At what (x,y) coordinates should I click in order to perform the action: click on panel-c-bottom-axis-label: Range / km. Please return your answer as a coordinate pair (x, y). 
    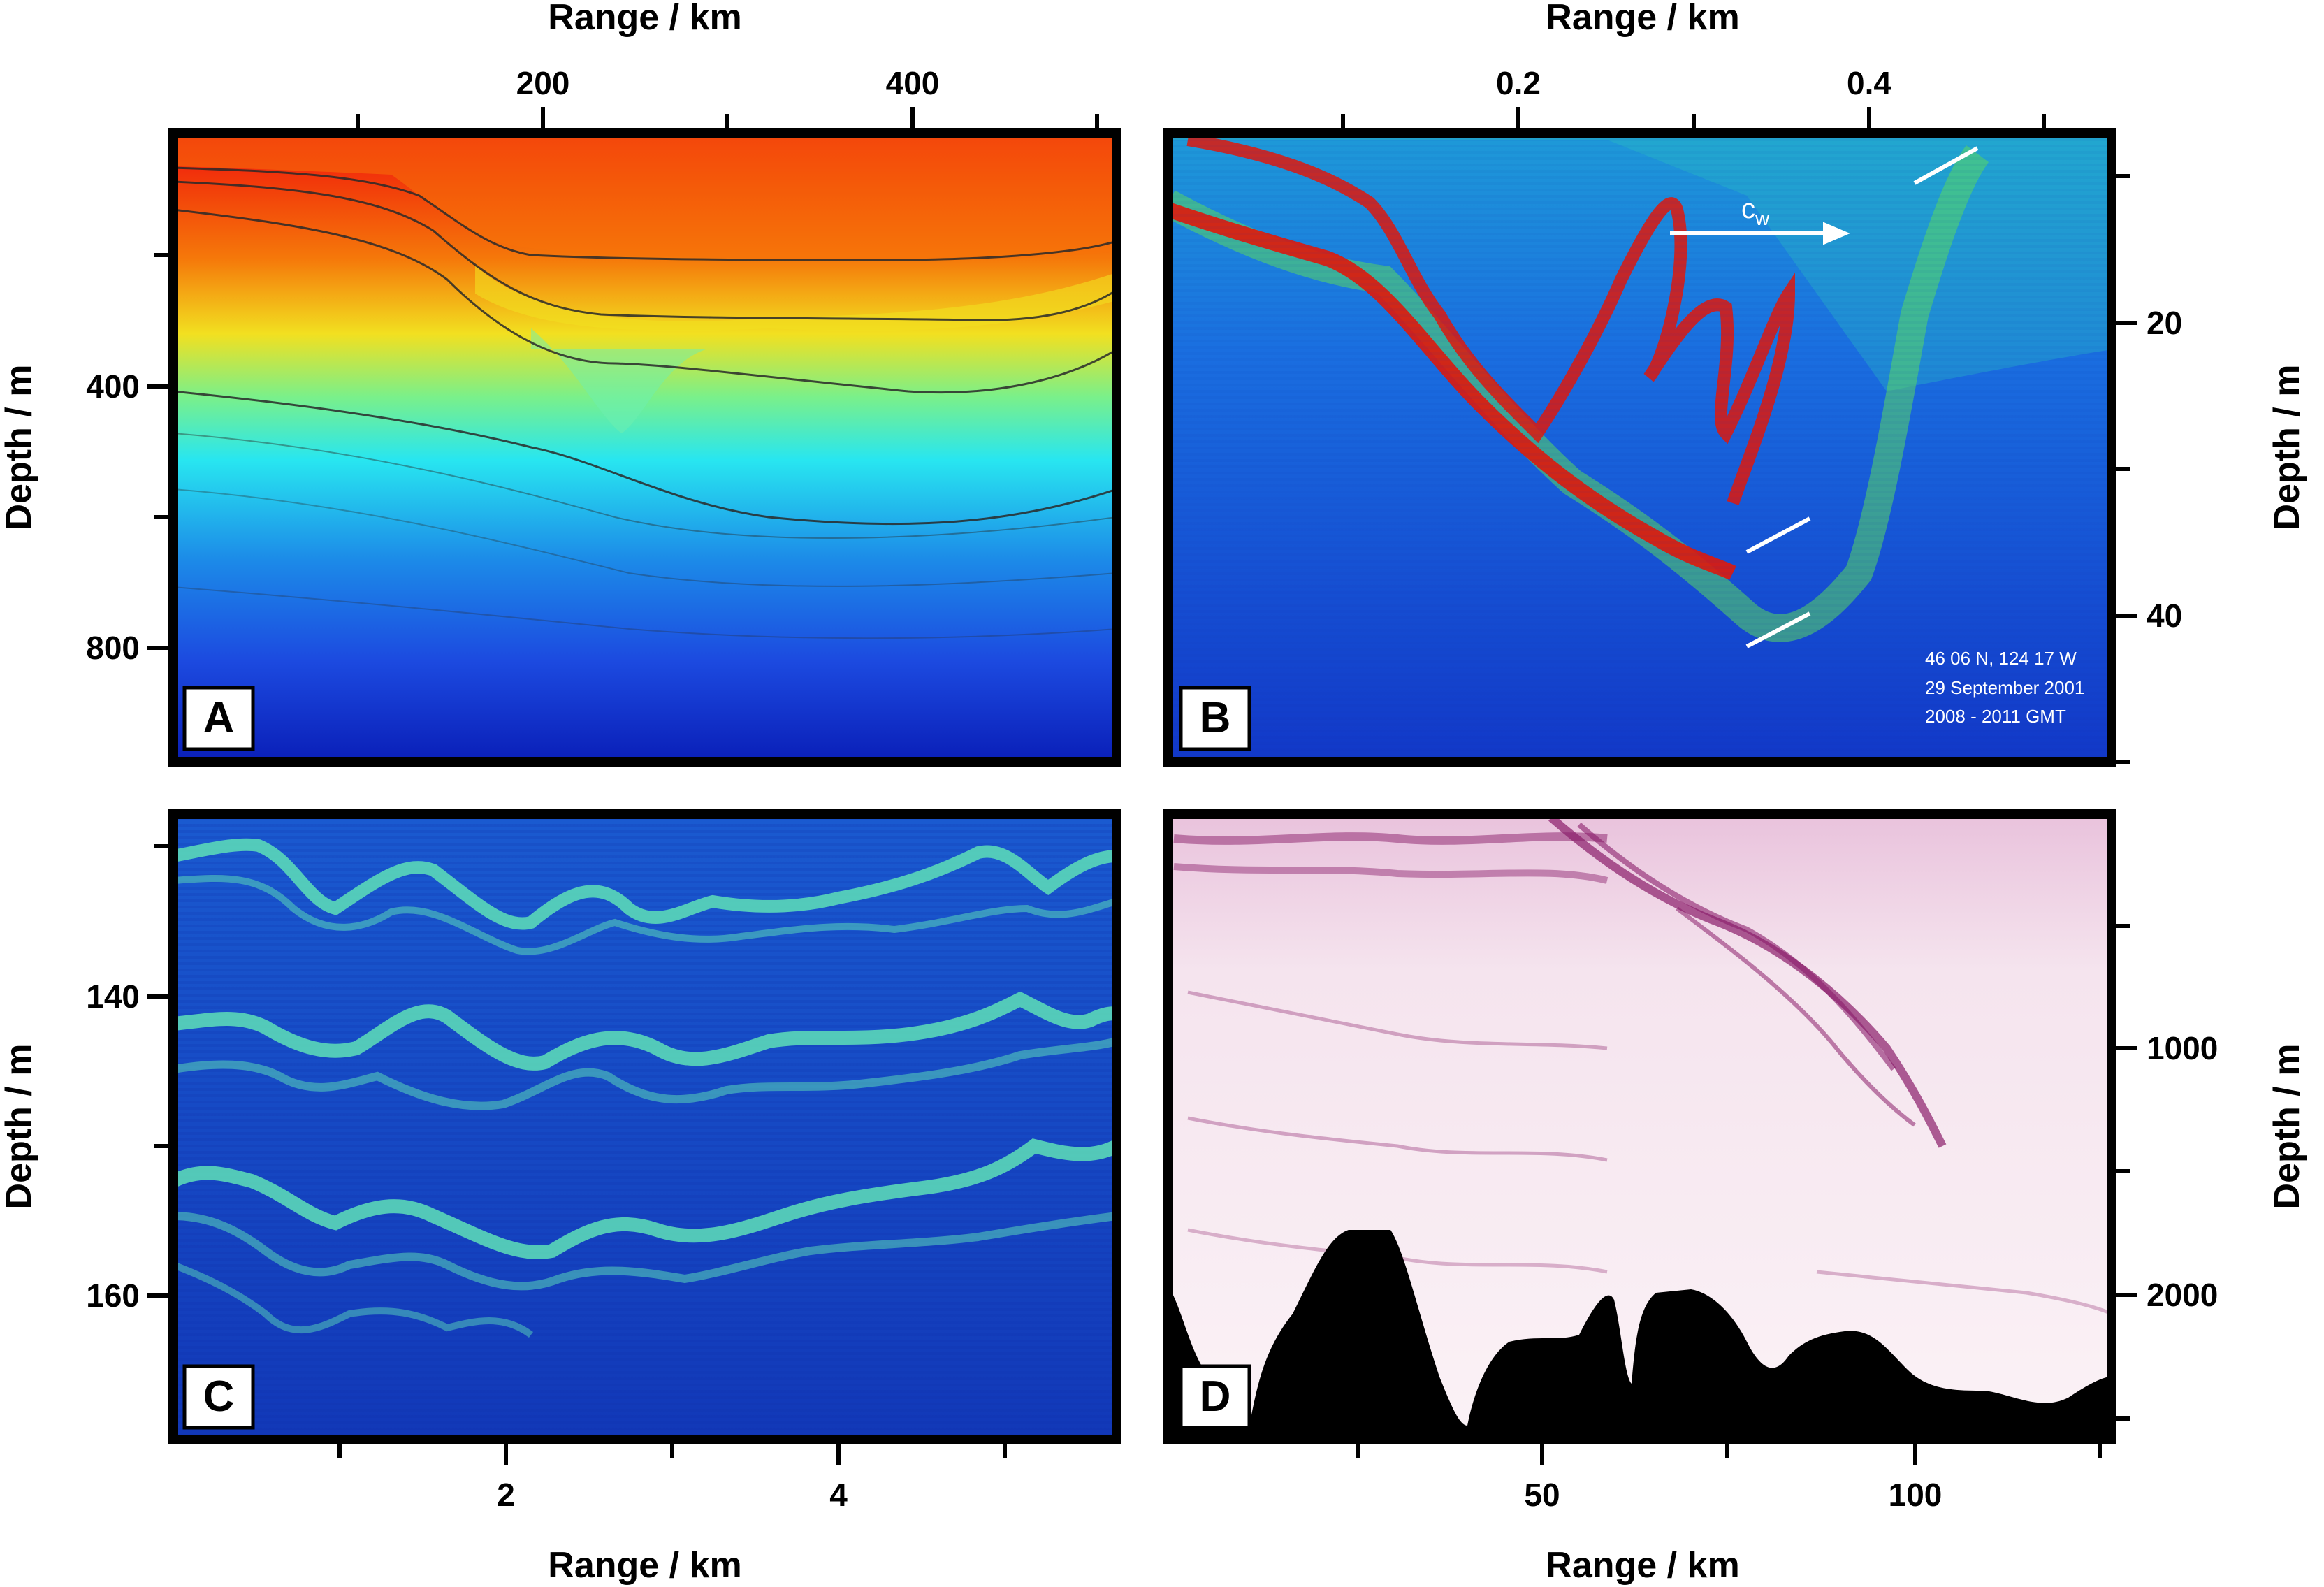
    Looking at the image, I should click on (644, 1565).